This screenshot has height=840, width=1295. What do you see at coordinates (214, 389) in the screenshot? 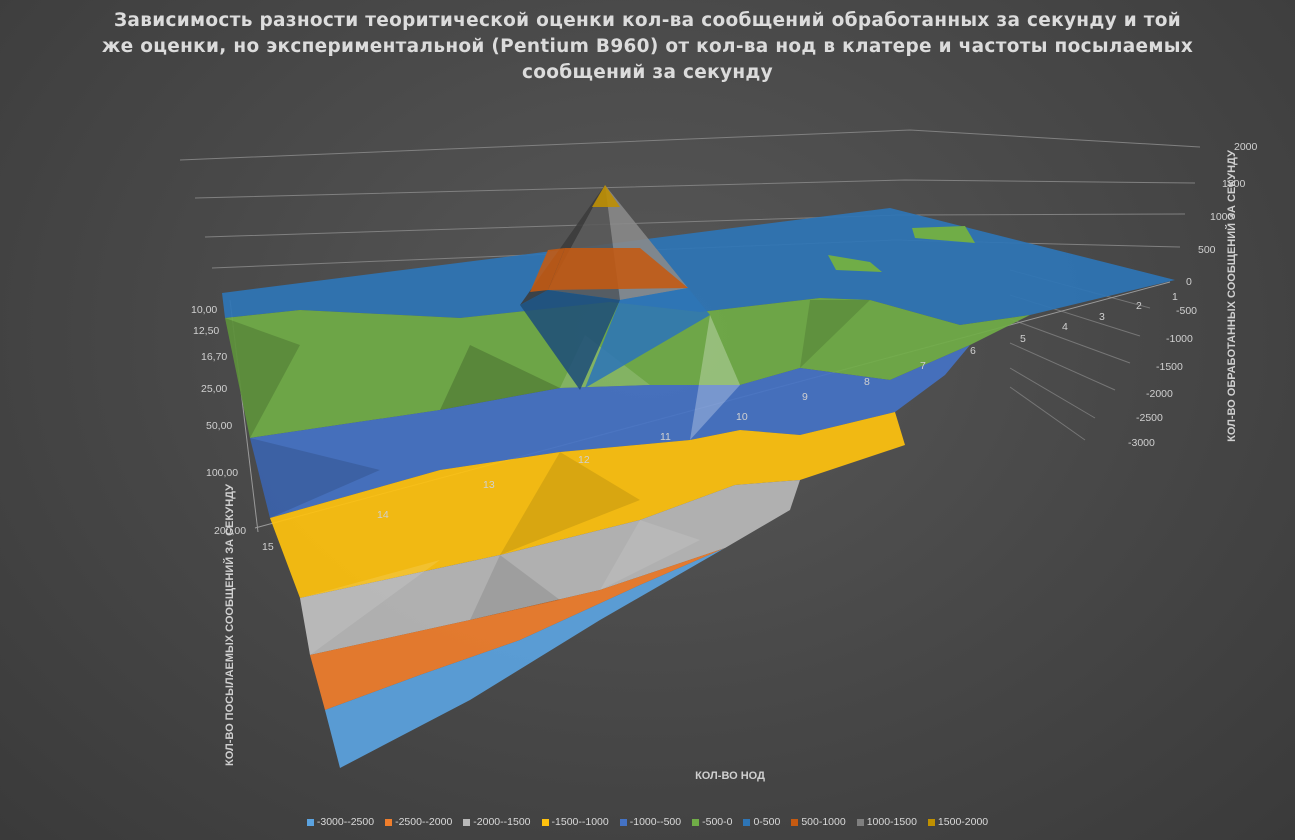
I see `y-tick-label: 25,00` at bounding box center [214, 389].